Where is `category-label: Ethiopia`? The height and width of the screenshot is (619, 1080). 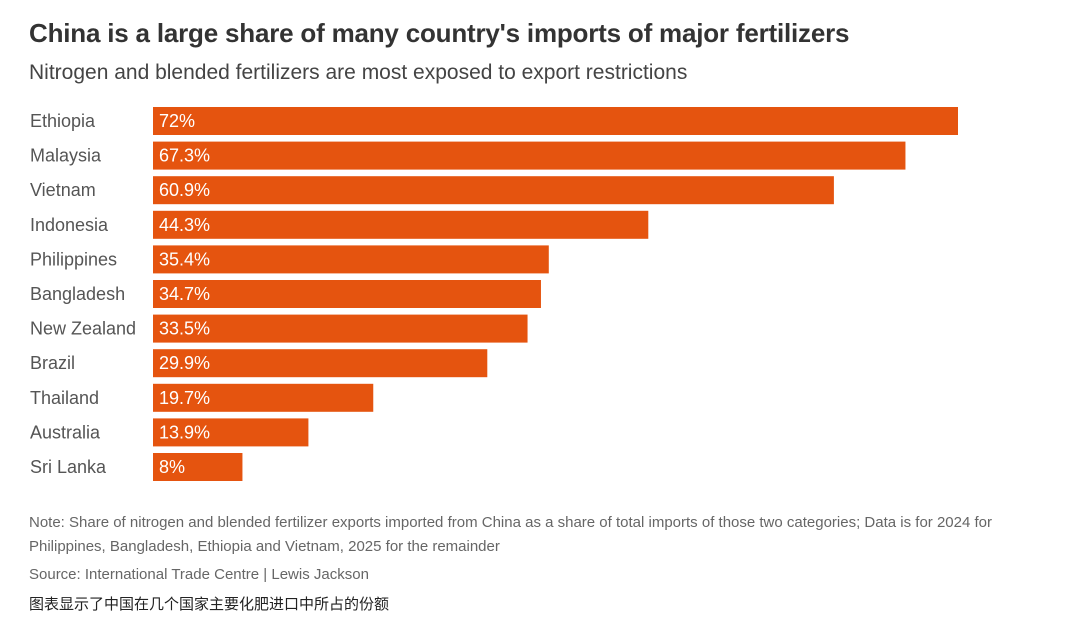 category-label: Ethiopia is located at coordinates (63, 121).